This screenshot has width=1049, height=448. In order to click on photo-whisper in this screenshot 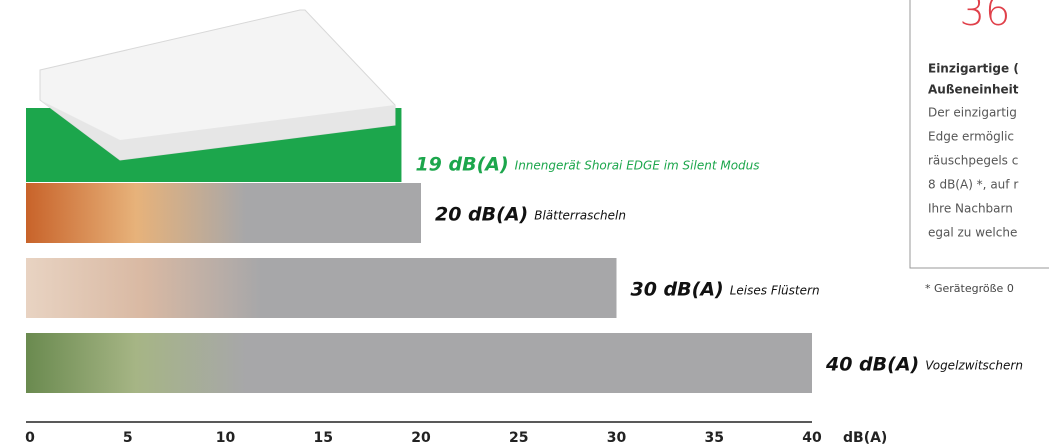, I will do `click(143, 288)`.